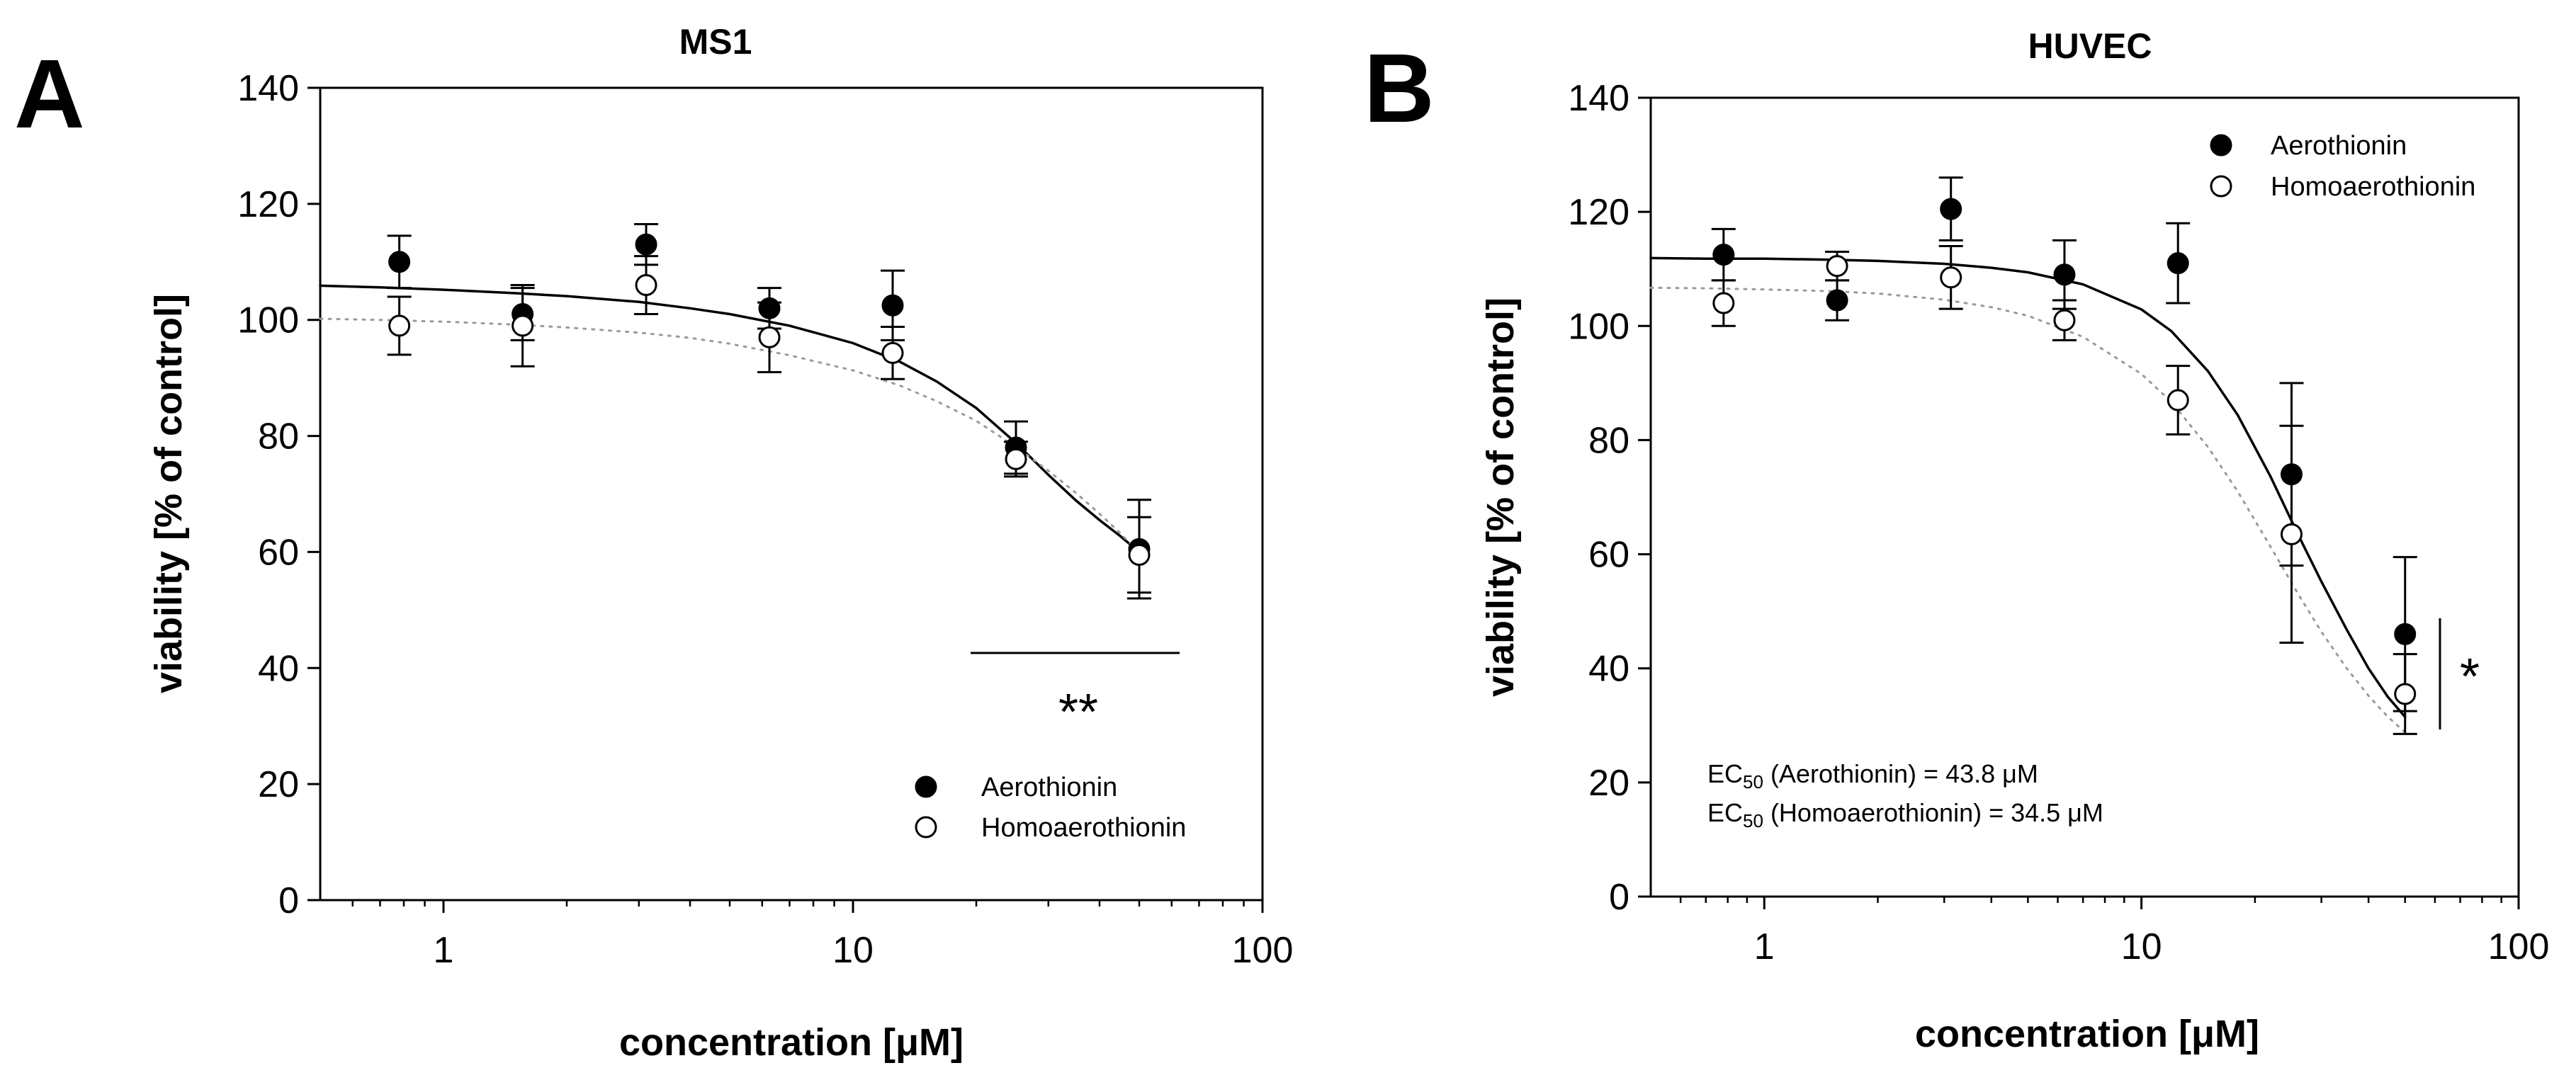  What do you see at coordinates (1873, 775) in the screenshot?
I see `ec50-aerothionin: EC50 (Aerothionin) = 43.8 μM` at bounding box center [1873, 775].